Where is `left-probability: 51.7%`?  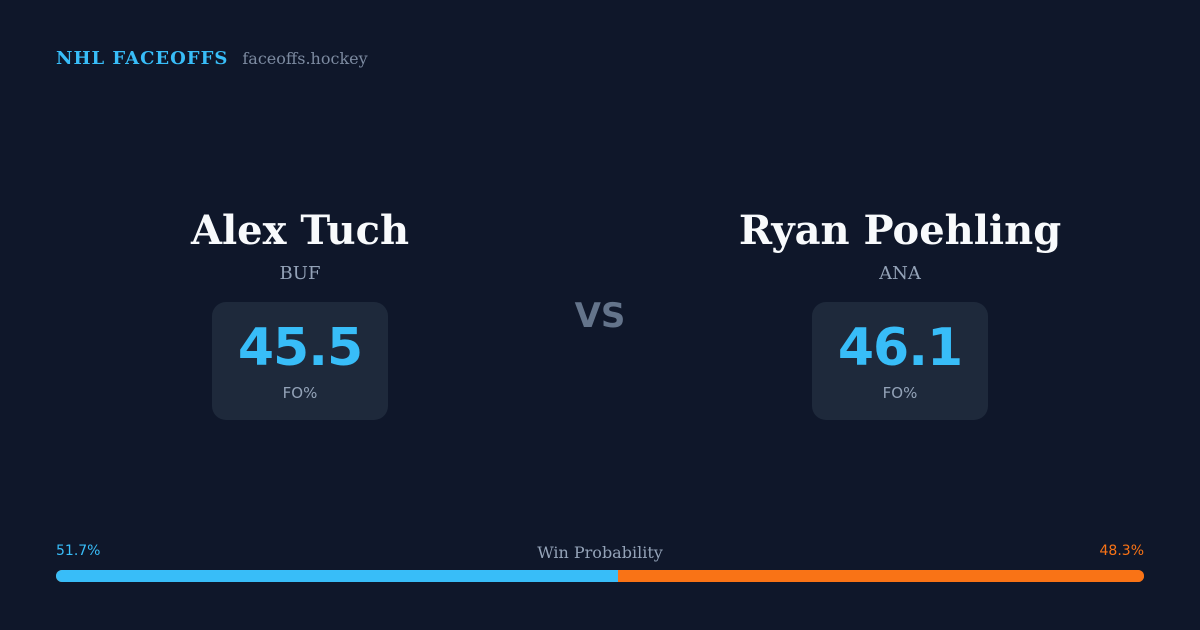
left-probability: 51.7% is located at coordinates (78, 551).